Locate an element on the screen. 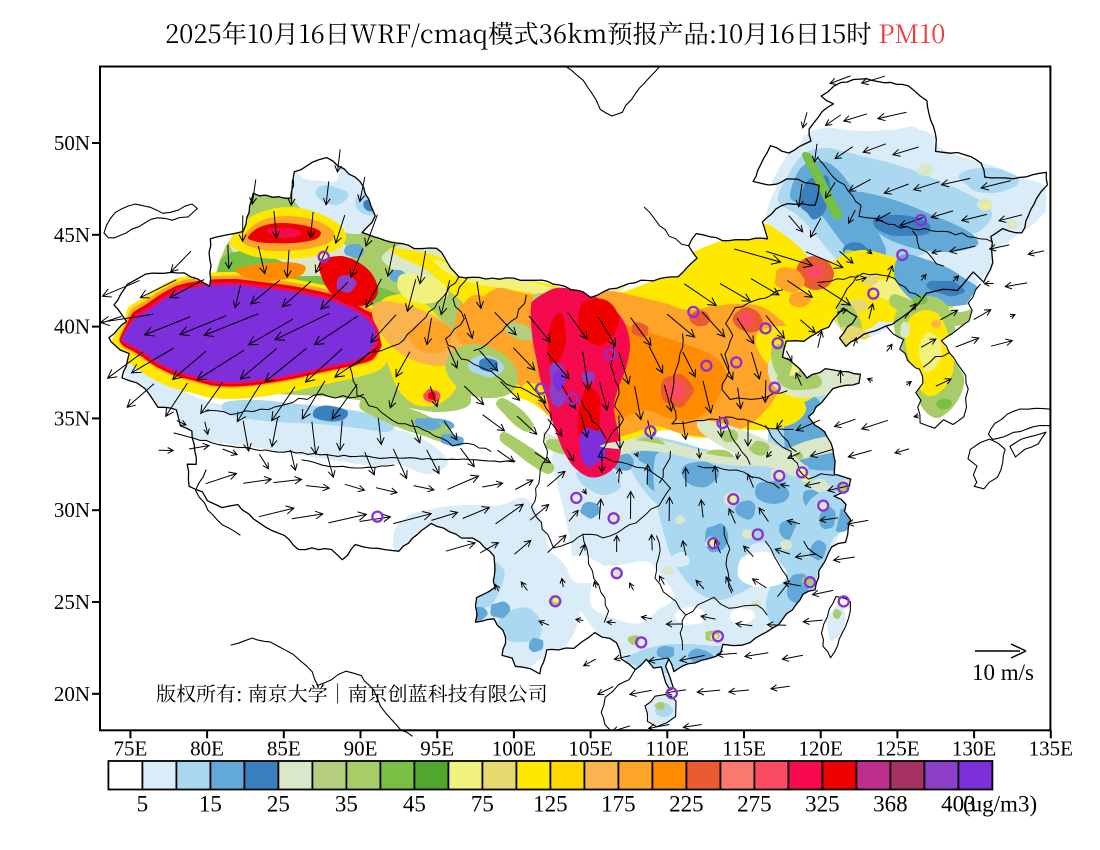 The height and width of the screenshot is (850, 1100). svg-text: (ug/m3) is located at coordinates (1000, 804).